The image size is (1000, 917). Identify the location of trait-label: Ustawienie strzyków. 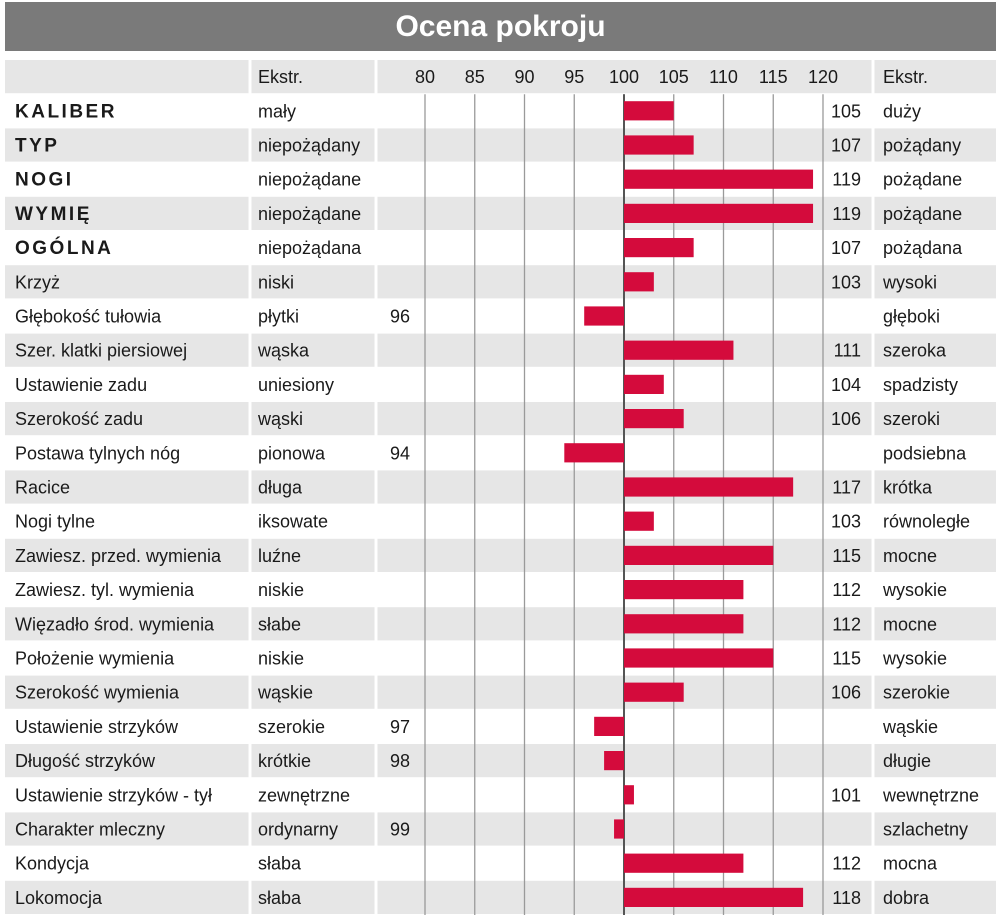
(97, 727).